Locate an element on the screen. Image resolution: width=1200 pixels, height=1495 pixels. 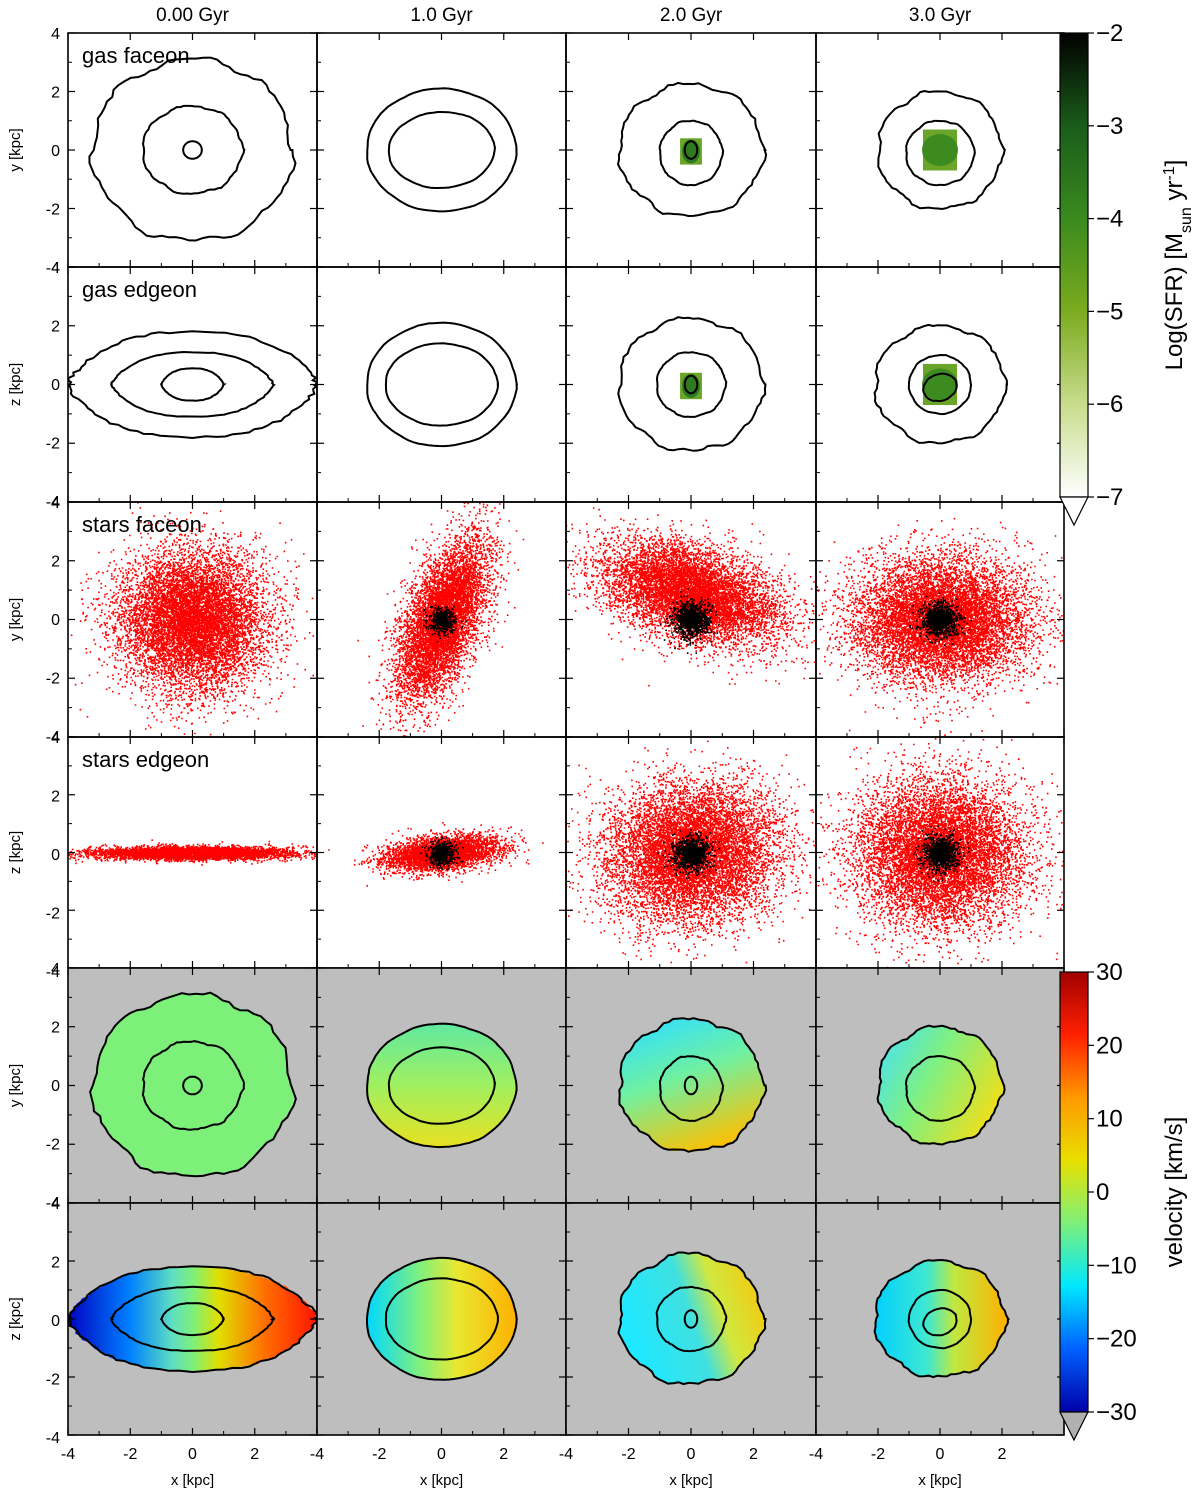
contour-inner is located at coordinates (192, 384).